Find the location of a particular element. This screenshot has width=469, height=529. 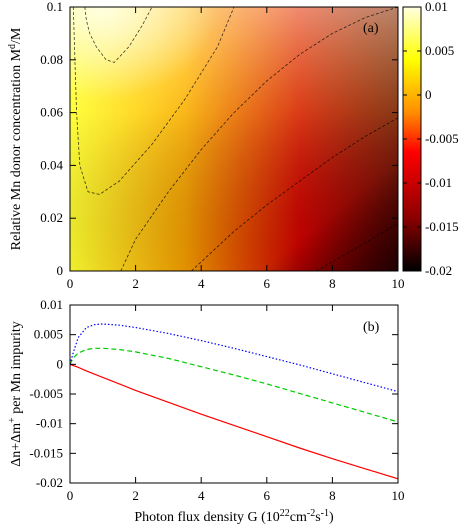

line-x-tick-label: 4 is located at coordinates (201, 495).